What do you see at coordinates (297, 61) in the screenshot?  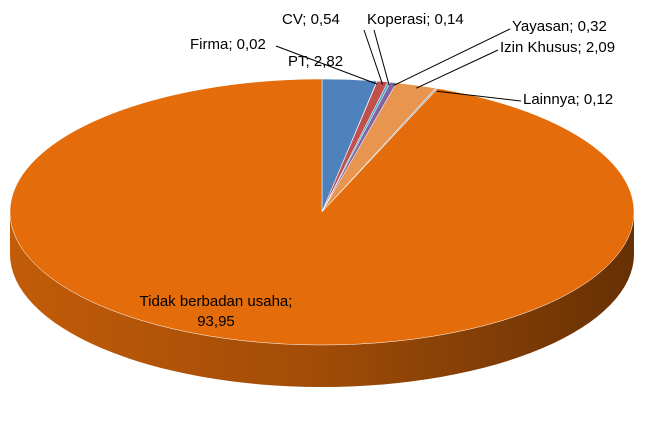 I see `label-category: PT` at bounding box center [297, 61].